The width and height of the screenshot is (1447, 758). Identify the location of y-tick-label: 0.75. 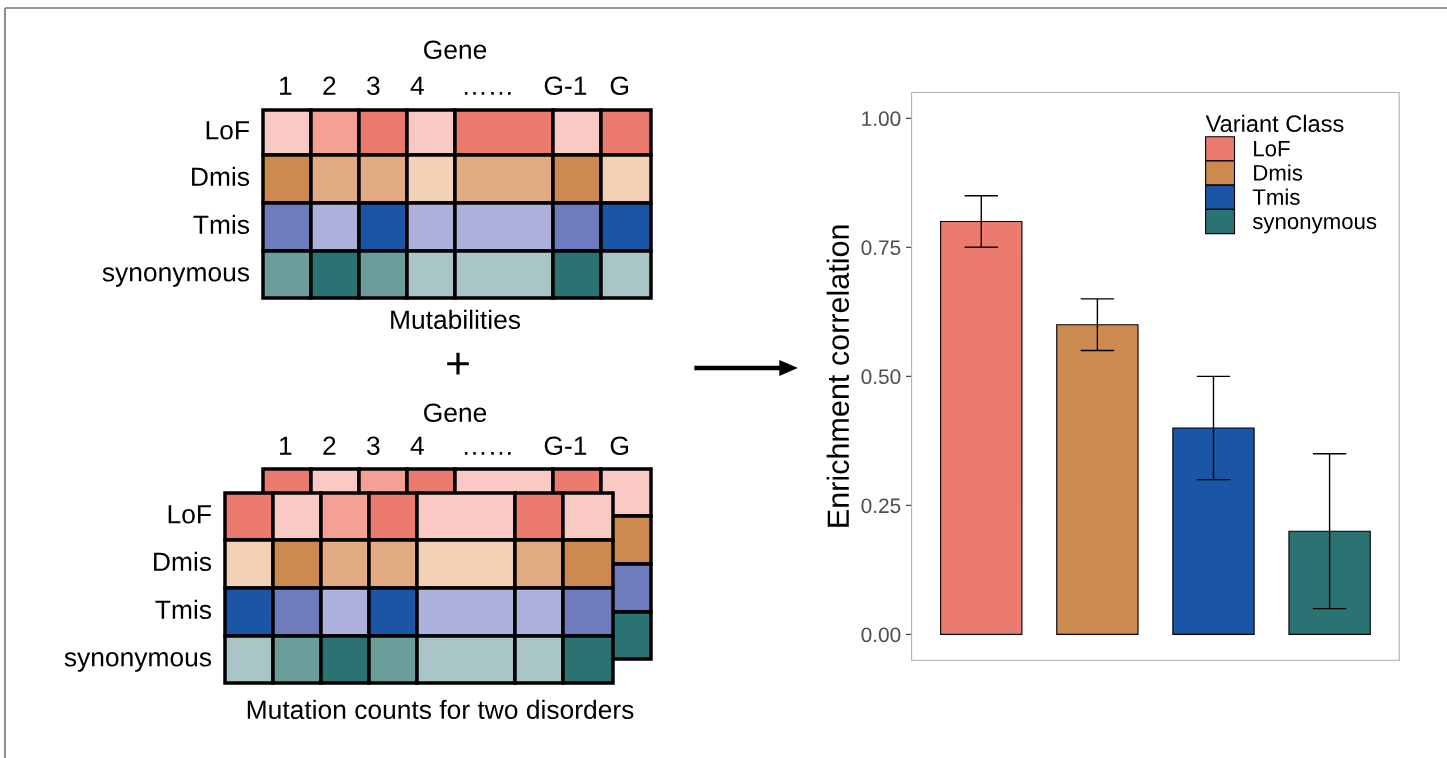
(881, 248).